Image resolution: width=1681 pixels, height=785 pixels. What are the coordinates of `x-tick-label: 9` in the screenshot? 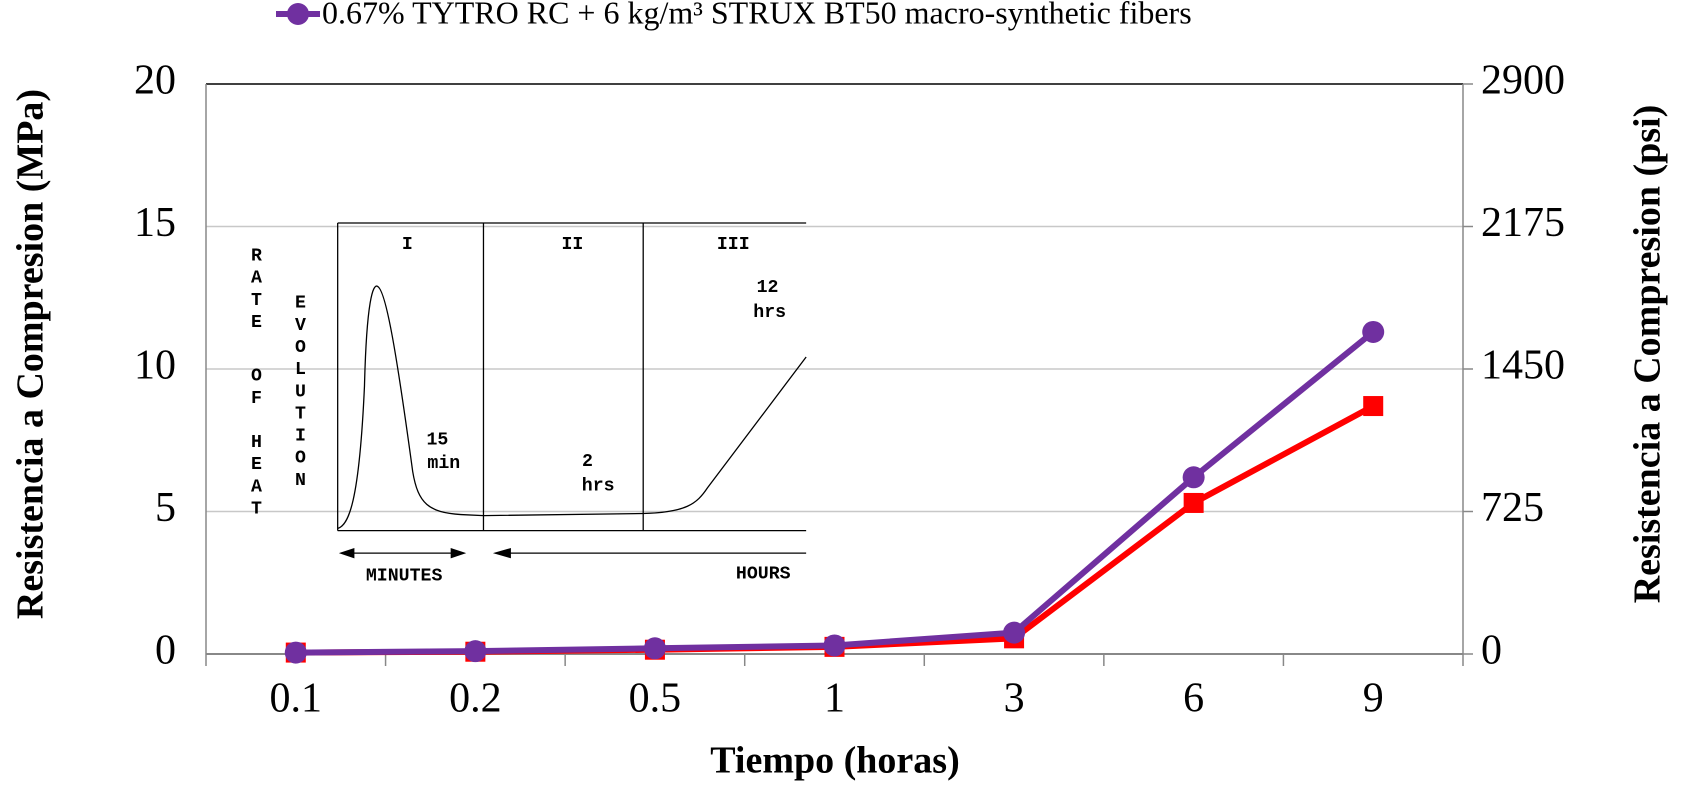 It's located at (1373, 699).